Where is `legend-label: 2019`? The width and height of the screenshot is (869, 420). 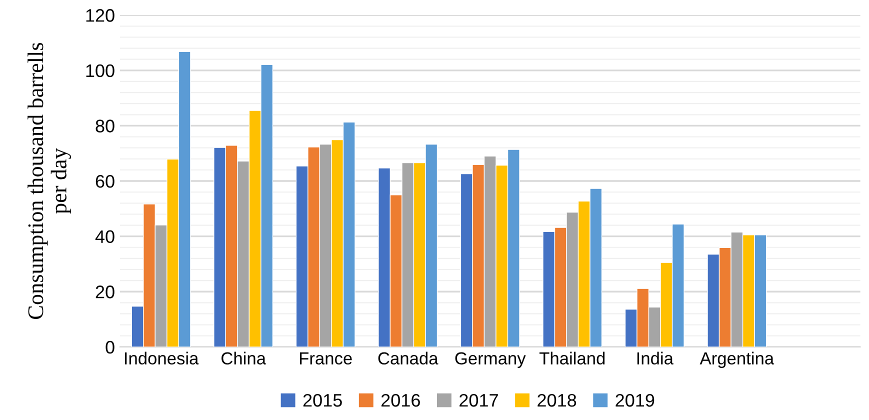 legend-label: 2019 is located at coordinates (635, 400).